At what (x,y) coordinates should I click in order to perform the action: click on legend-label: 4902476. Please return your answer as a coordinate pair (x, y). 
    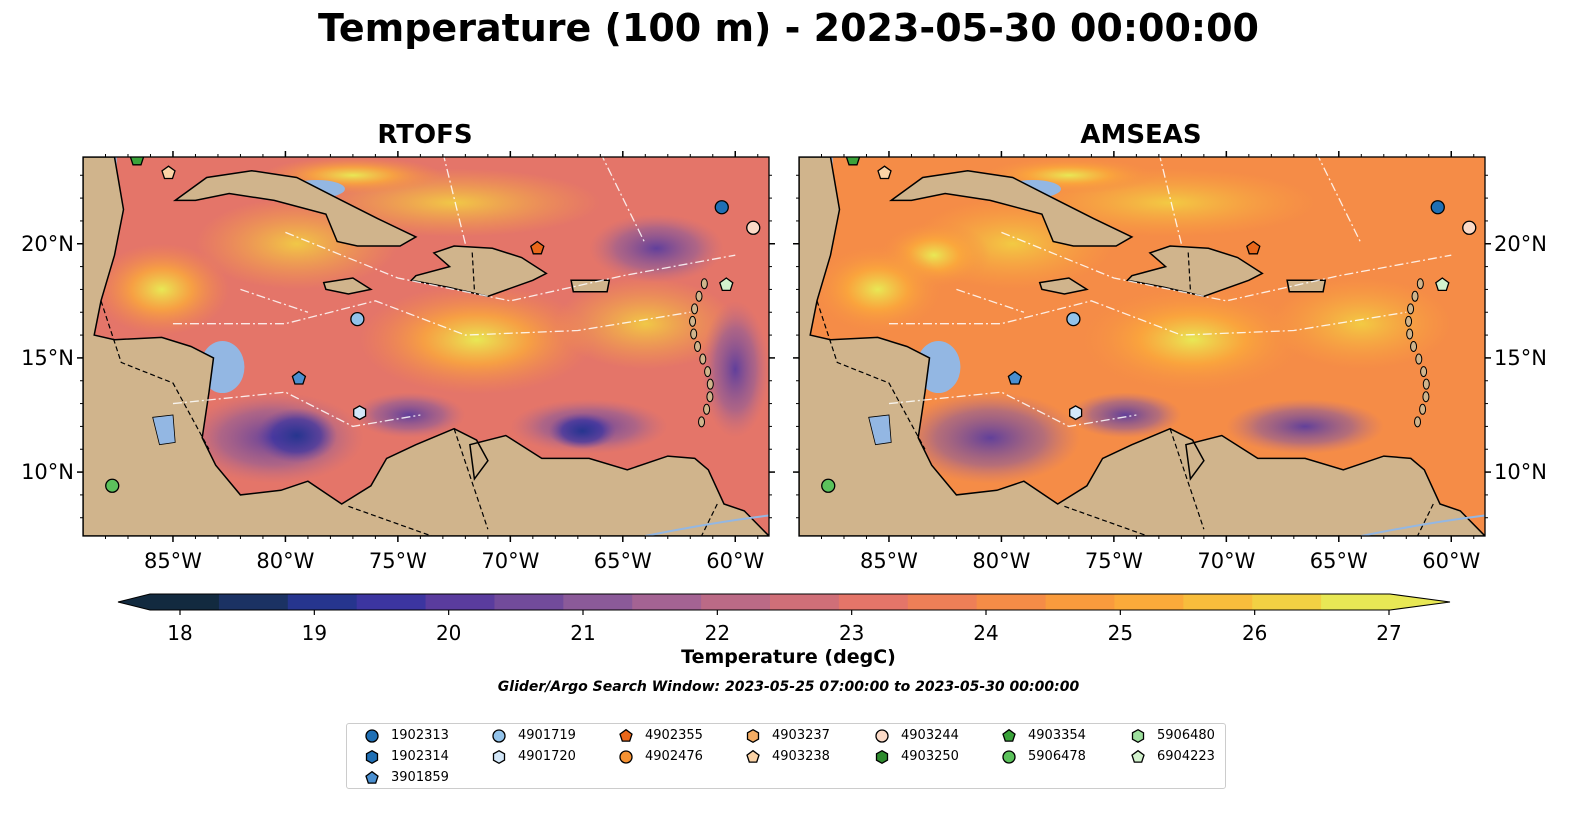
    Looking at the image, I should click on (674, 756).